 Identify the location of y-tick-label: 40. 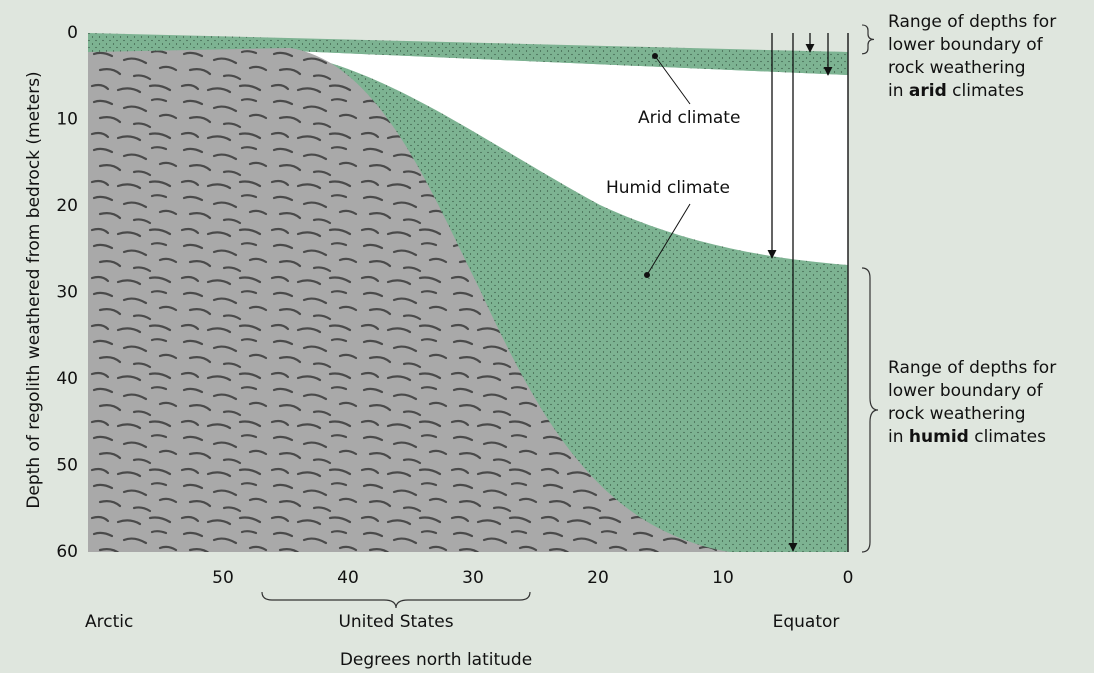
(67, 379).